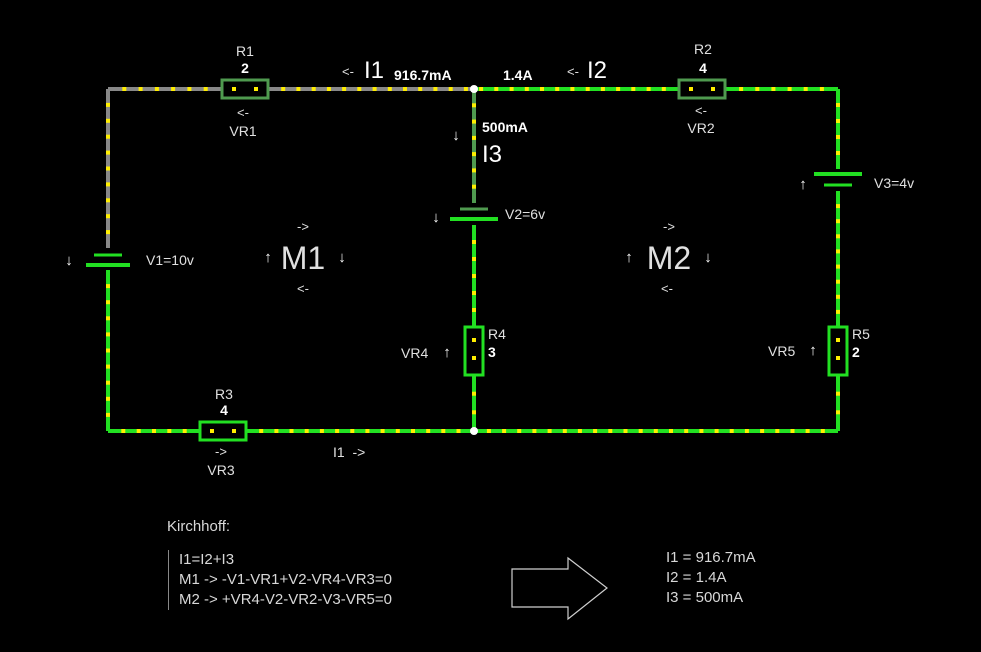  Describe the element at coordinates (349, 452) in the screenshot. I see `i1-bottom-label: I1 ->` at that location.